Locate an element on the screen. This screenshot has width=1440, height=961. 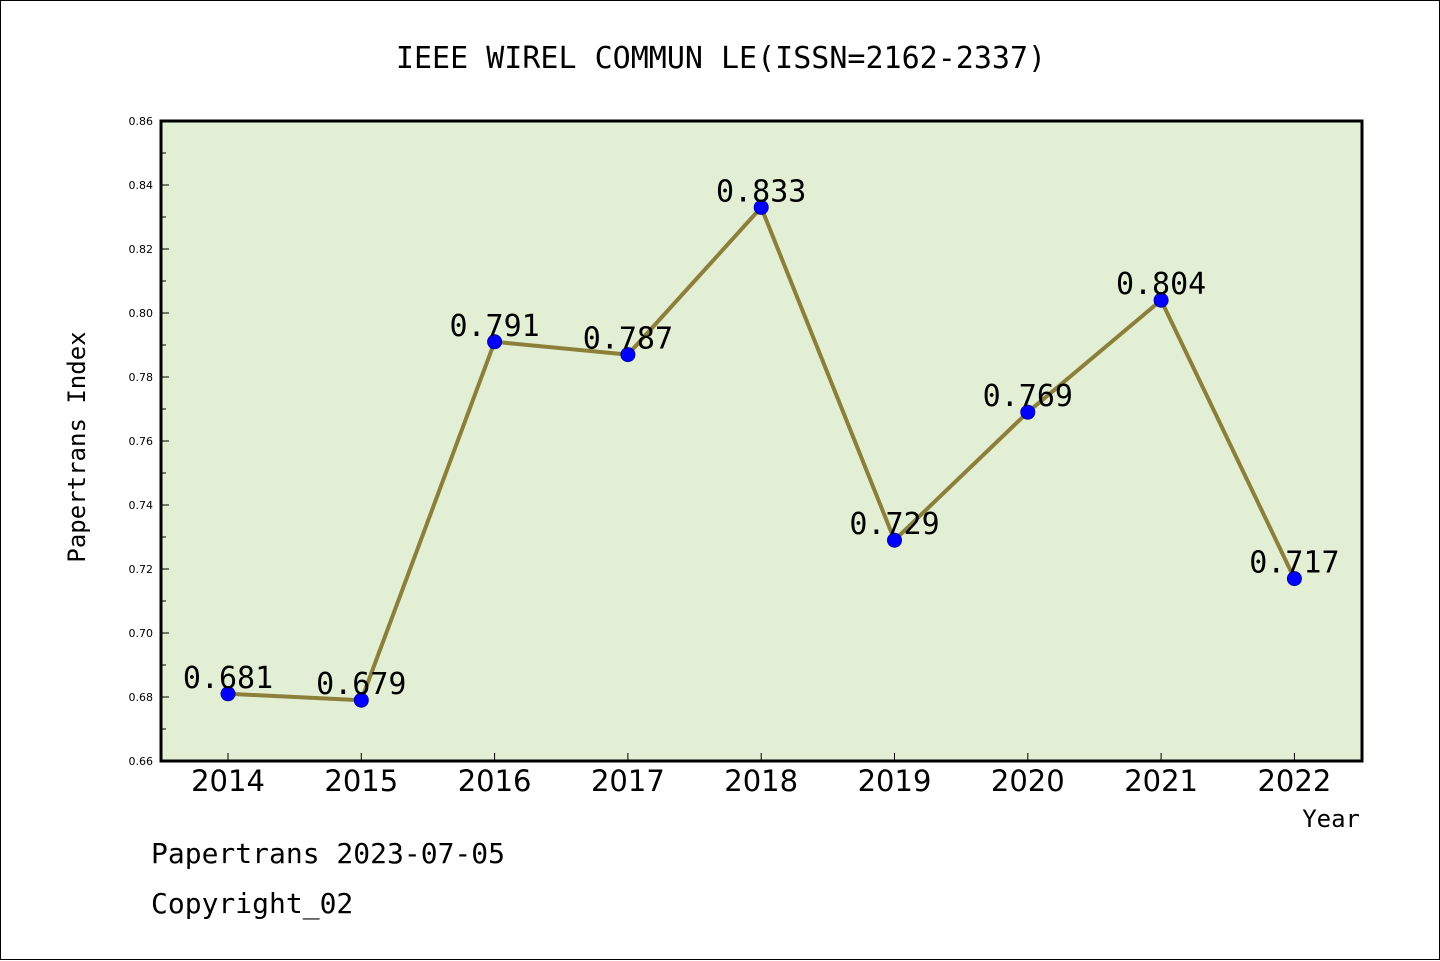
x-tick-label: 2014 is located at coordinates (228, 781).